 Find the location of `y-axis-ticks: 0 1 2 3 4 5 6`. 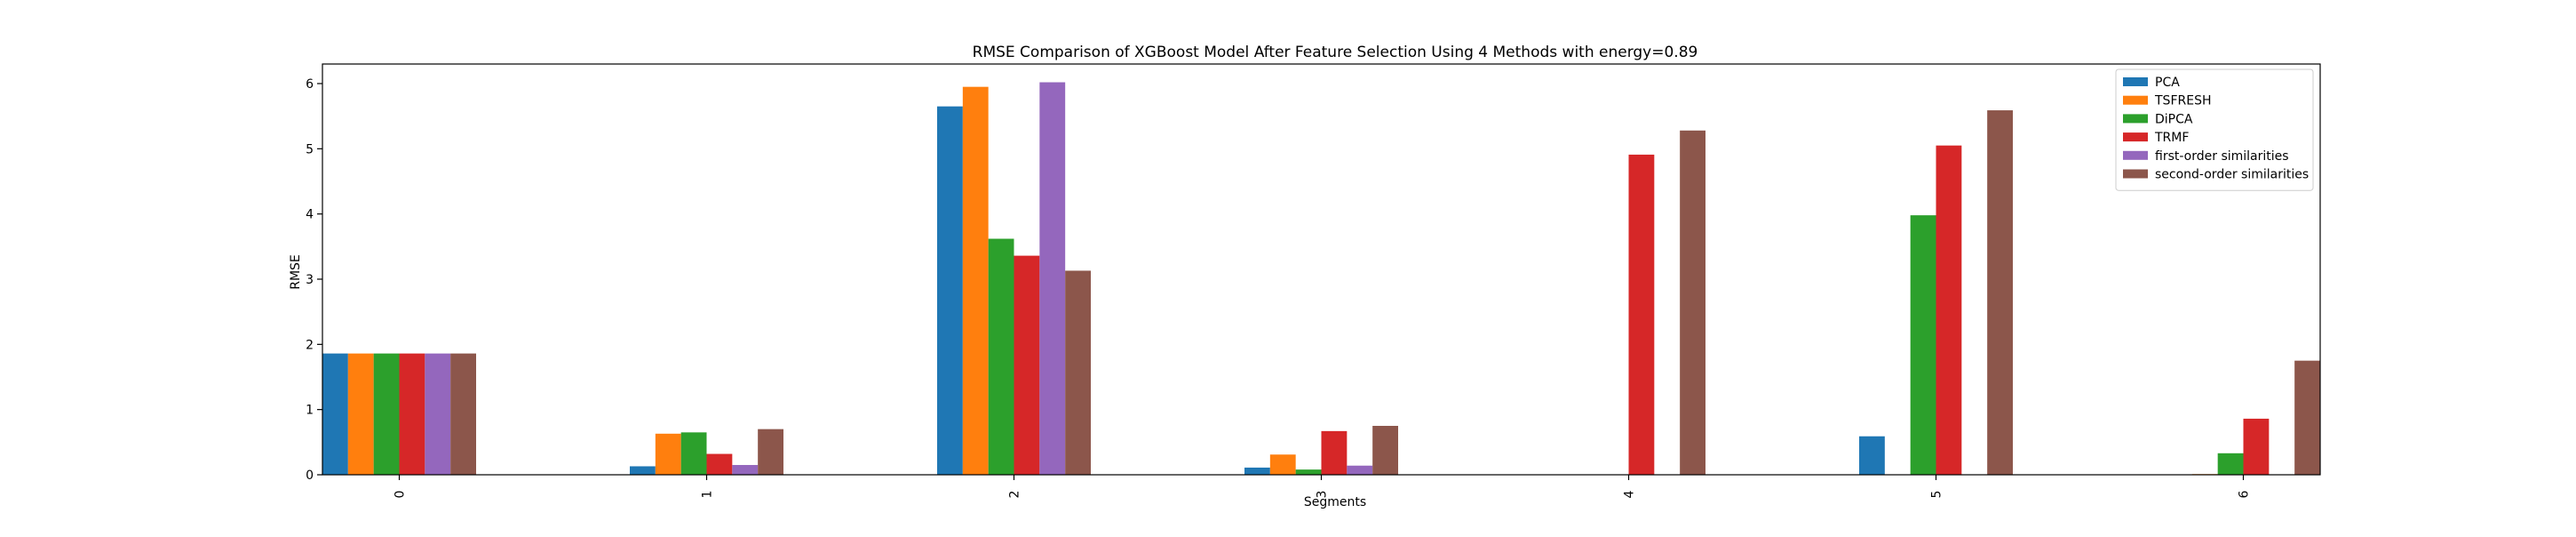

y-axis-ticks: 0 1 2 3 4 5 6 is located at coordinates (314, 280).